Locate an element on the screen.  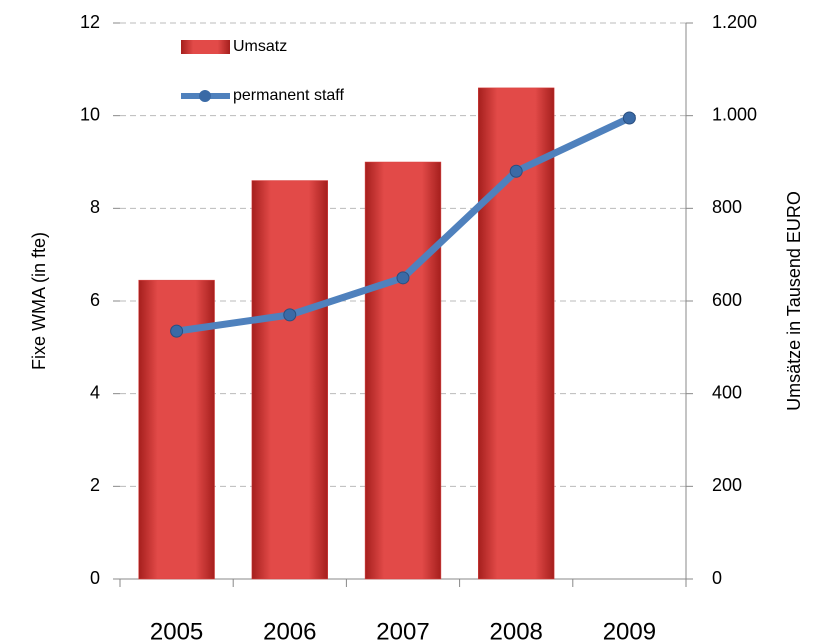
y-tick-label: 2 is located at coordinates (95, 485).